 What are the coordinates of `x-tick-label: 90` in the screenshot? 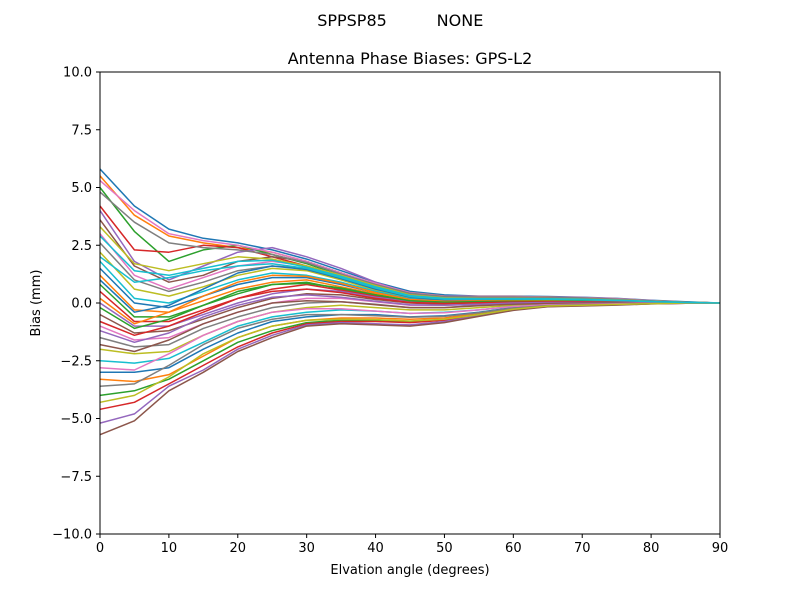 It's located at (720, 548).